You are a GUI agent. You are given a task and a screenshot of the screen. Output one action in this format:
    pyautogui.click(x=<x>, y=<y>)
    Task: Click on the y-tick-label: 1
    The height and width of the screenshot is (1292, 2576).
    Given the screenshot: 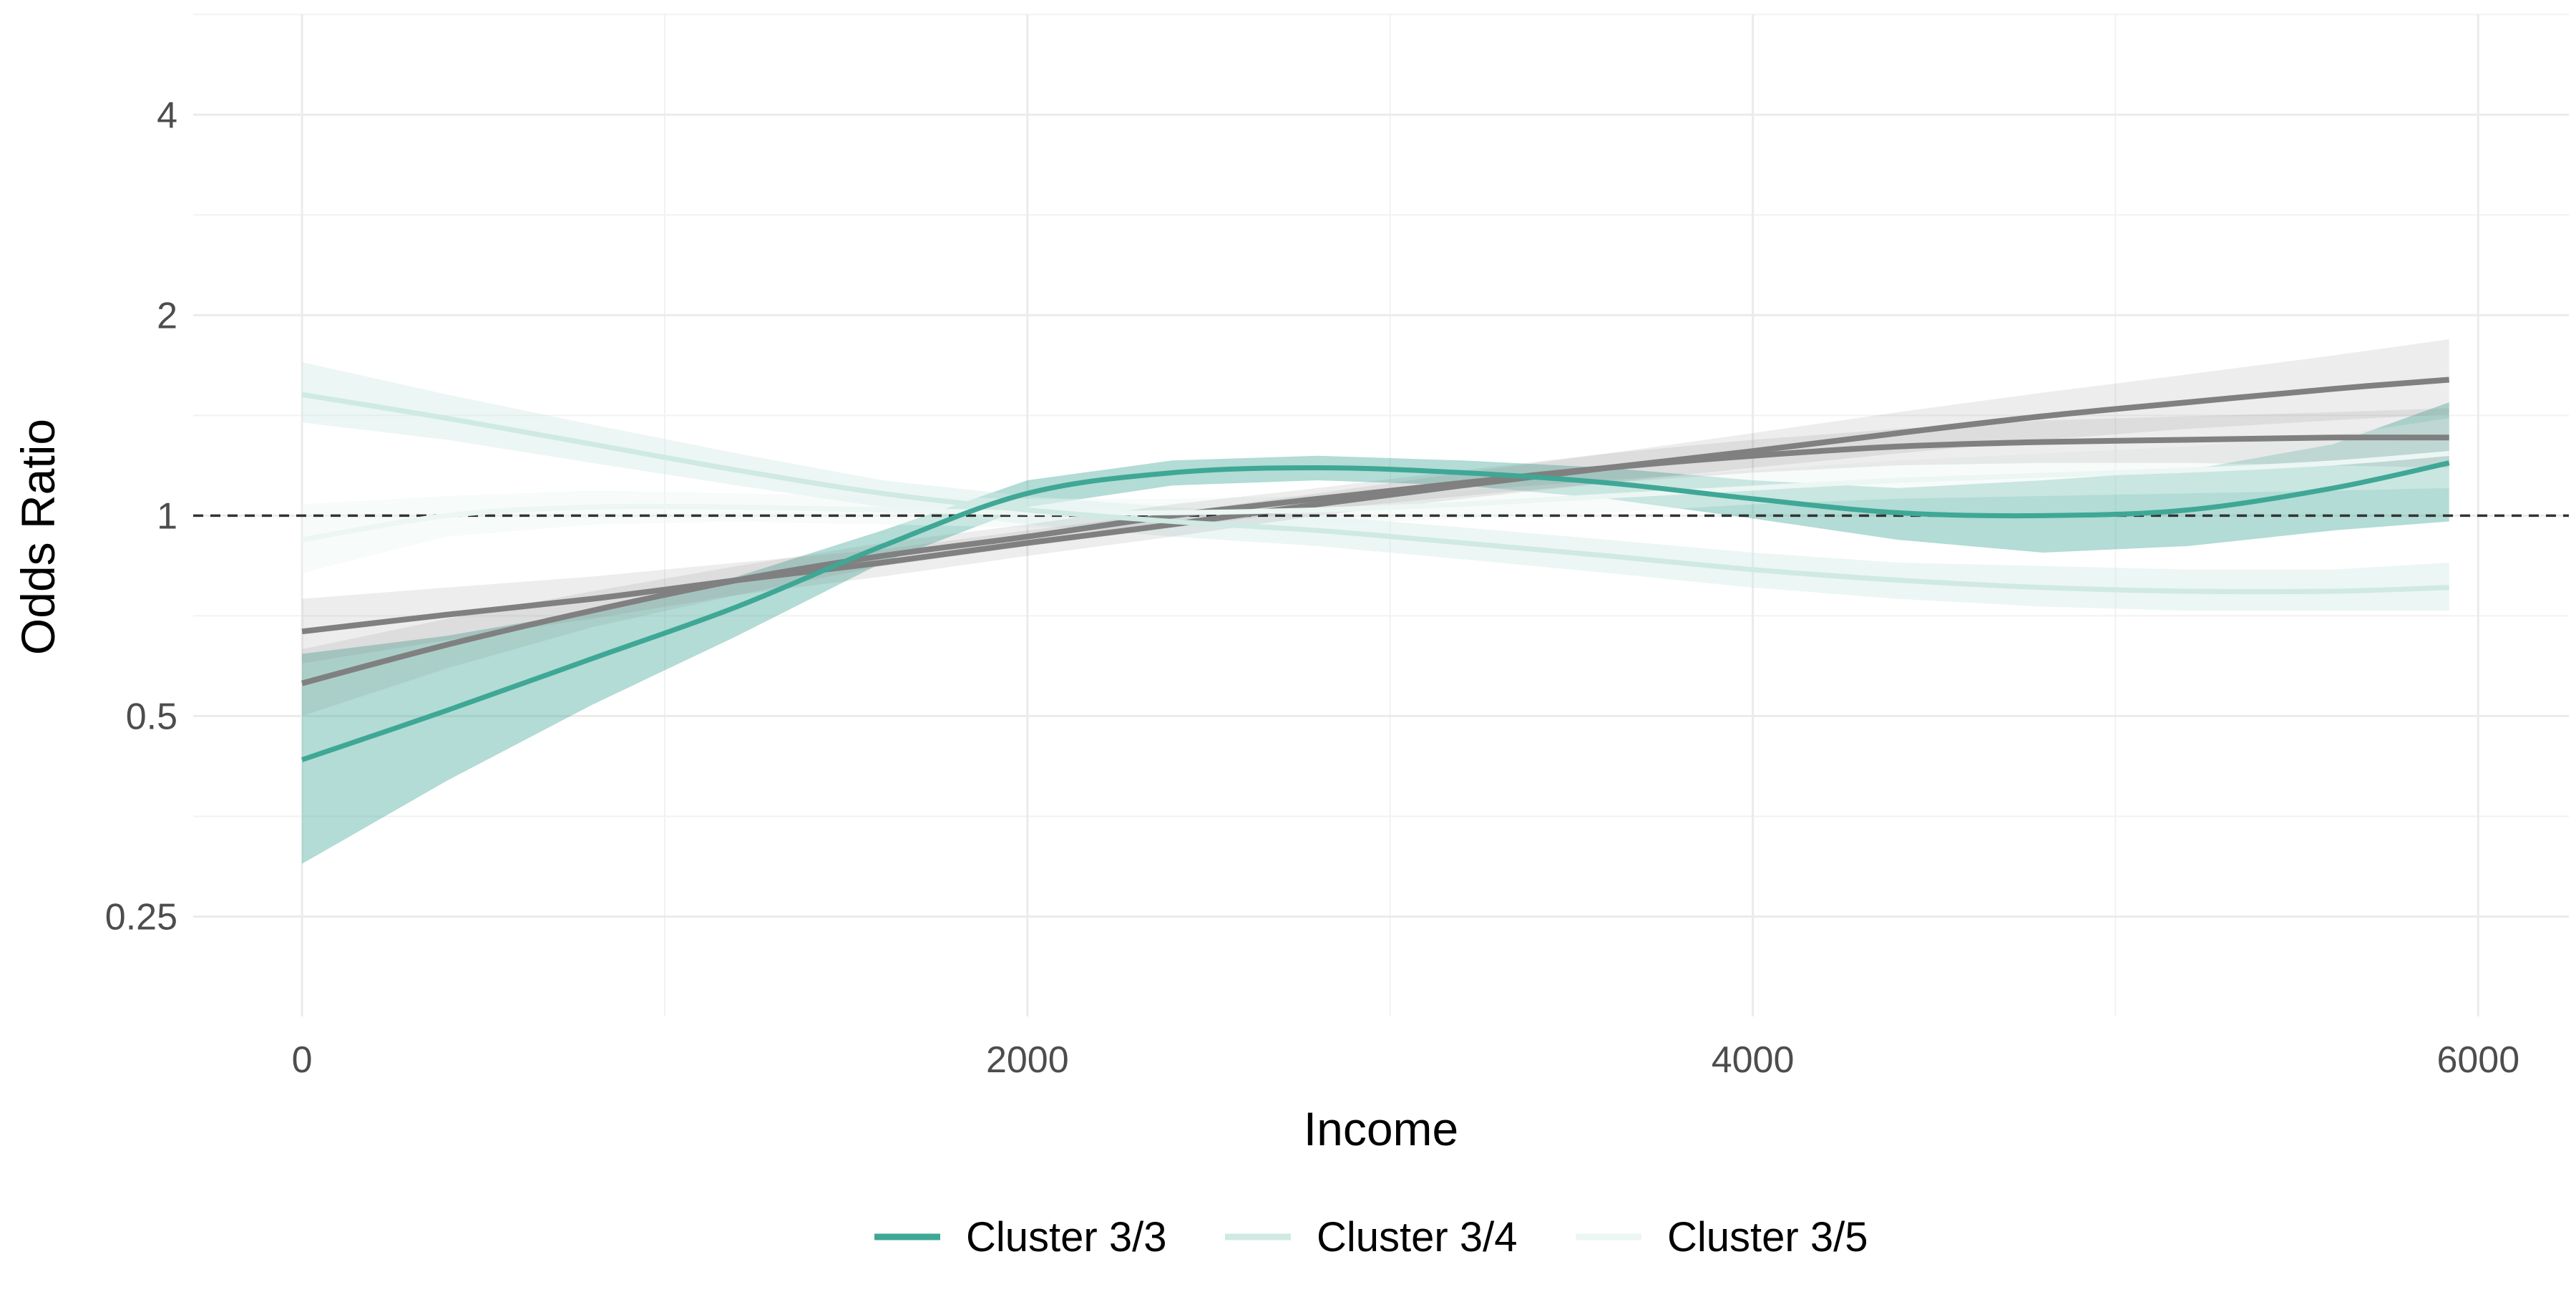 What is the action you would take?
    pyautogui.click(x=167, y=516)
    